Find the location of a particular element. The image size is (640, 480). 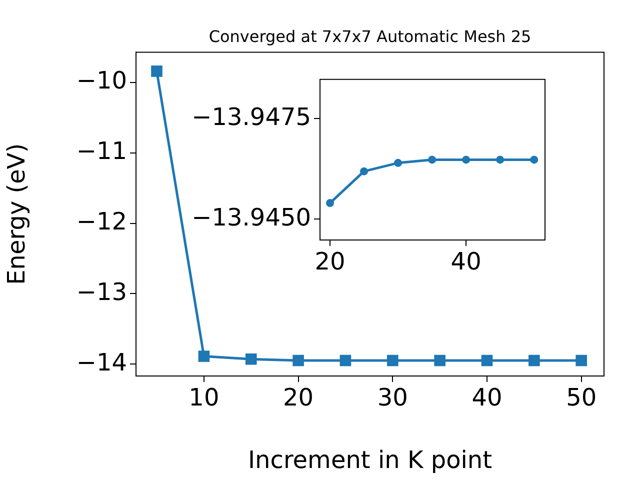

y-tick-label: −11 is located at coordinates (101, 151).